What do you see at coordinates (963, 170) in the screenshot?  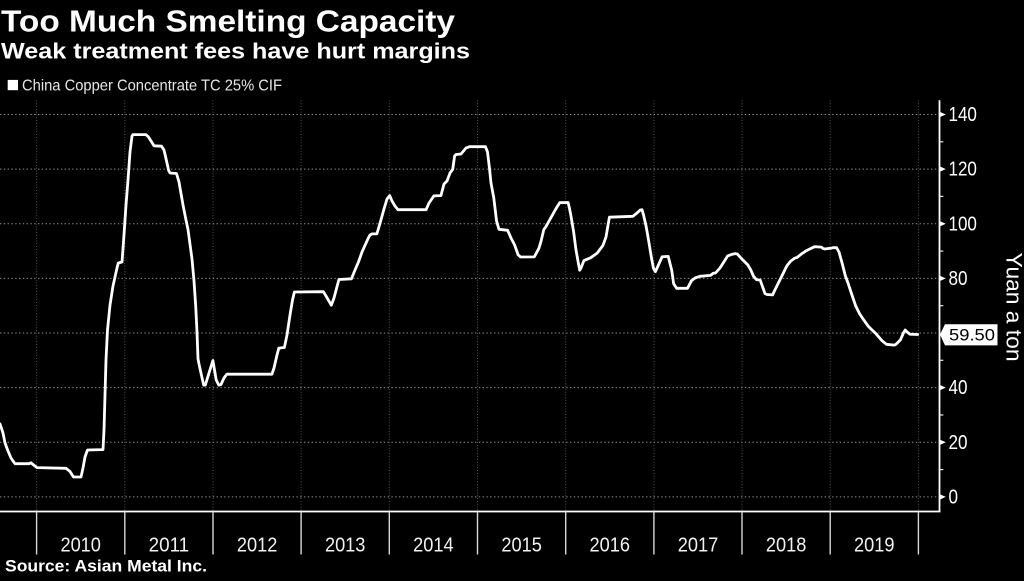 I see `svg-text: 120` at bounding box center [963, 170].